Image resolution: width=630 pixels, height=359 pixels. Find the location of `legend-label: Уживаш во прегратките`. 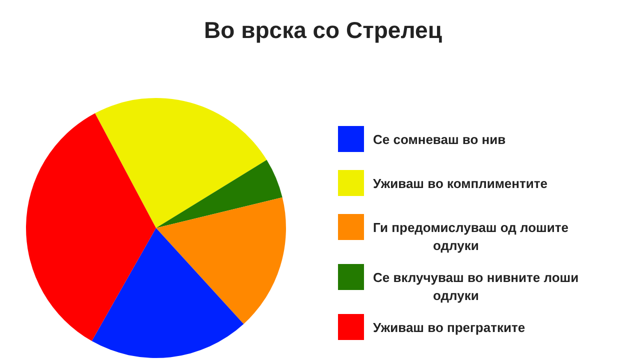

legend-label: Уживаш во прегратките is located at coordinates (449, 327).